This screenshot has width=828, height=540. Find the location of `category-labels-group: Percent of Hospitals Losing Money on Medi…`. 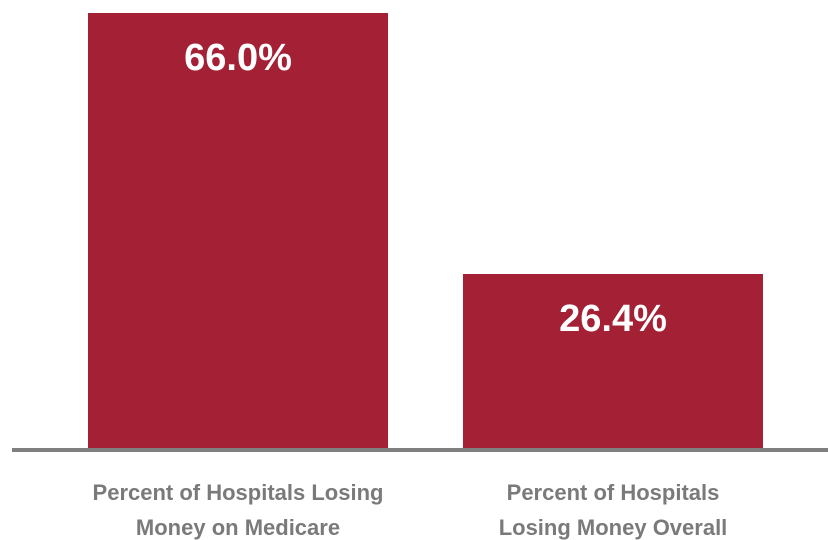

category-labels-group: Percent of Hospitals Losing Money on Medi… is located at coordinates (410, 510).